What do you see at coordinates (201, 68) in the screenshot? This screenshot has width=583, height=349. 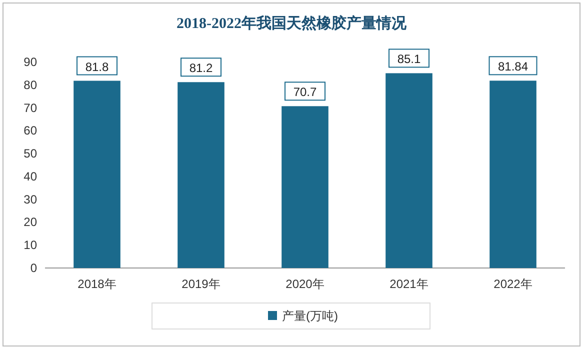 I see `data-label: 81.2` at bounding box center [201, 68].